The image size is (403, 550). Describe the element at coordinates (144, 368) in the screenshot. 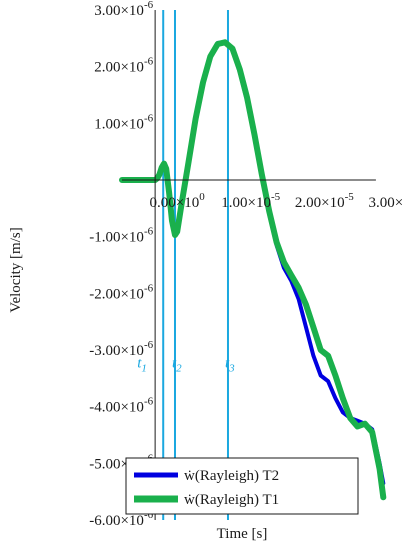

I see `marker-label-sub: 1` at that location.